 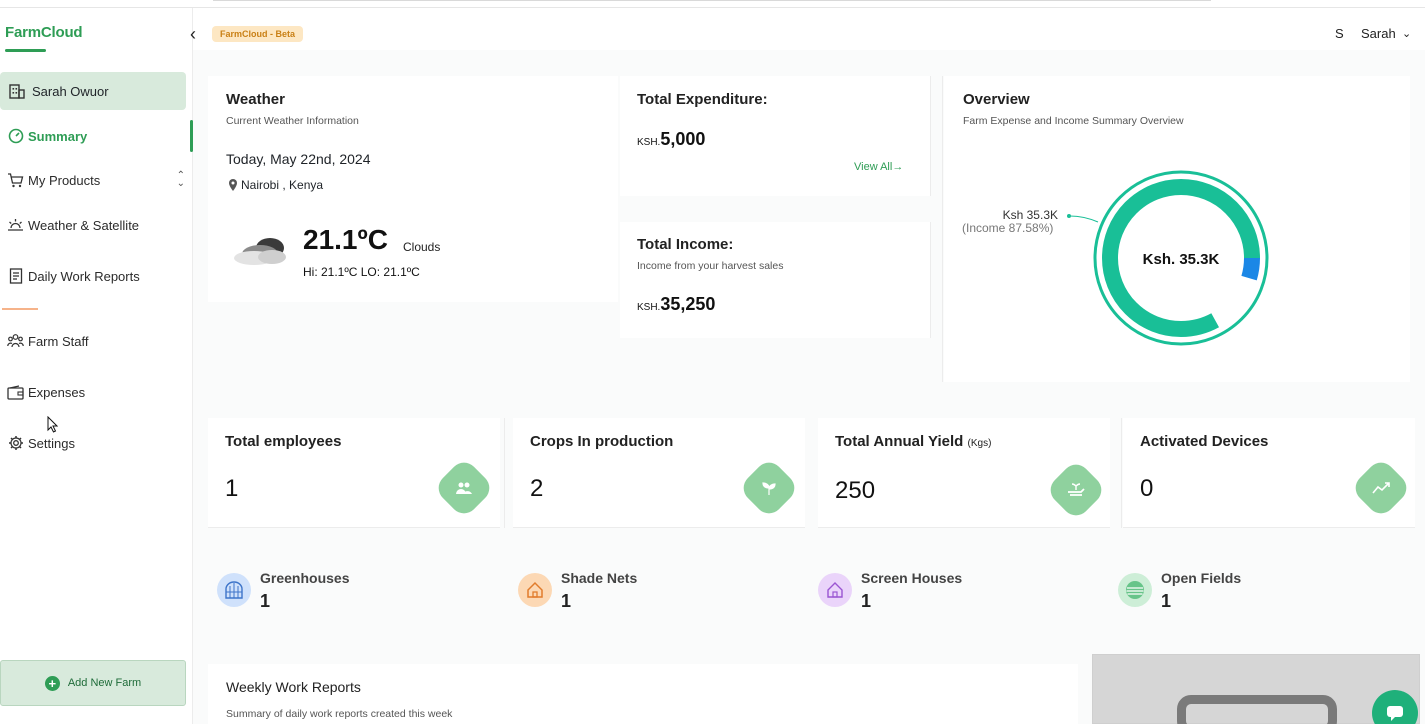 What do you see at coordinates (15, 443) in the screenshot?
I see `gear-icon` at bounding box center [15, 443].